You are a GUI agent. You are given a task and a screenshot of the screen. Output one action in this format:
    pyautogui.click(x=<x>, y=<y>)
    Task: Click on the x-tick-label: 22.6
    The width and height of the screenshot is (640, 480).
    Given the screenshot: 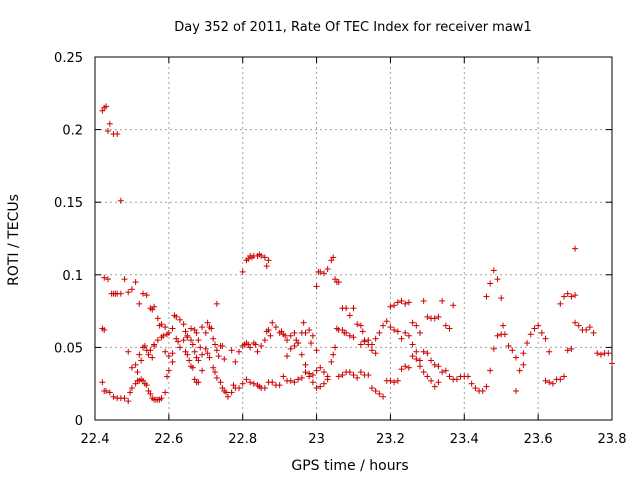 What is the action you would take?
    pyautogui.click(x=168, y=439)
    